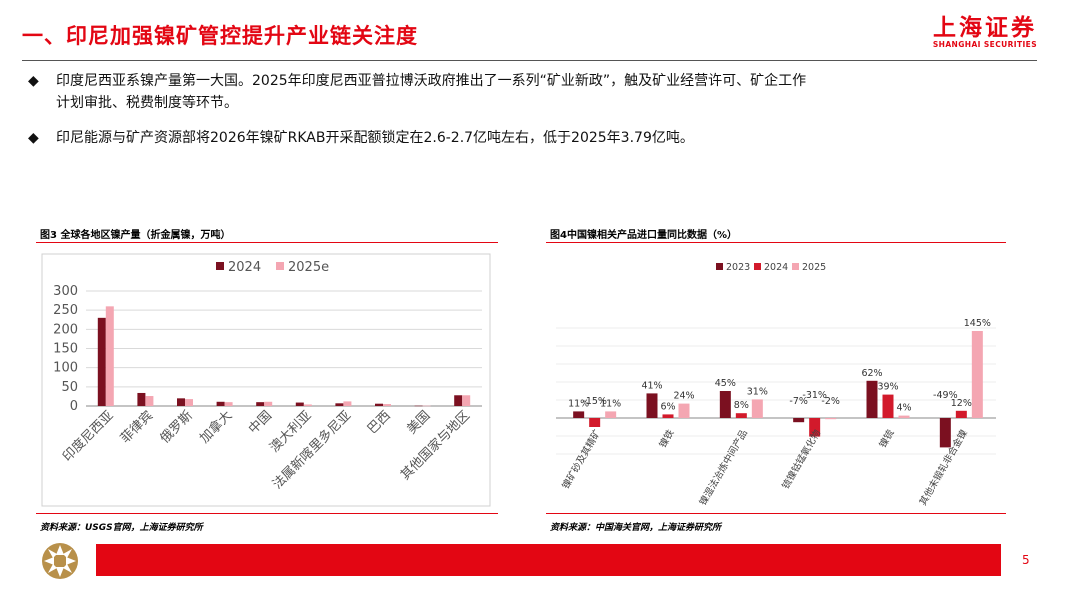  Describe the element at coordinates (60, 561) in the screenshot. I see `company-emblem-icon` at that location.